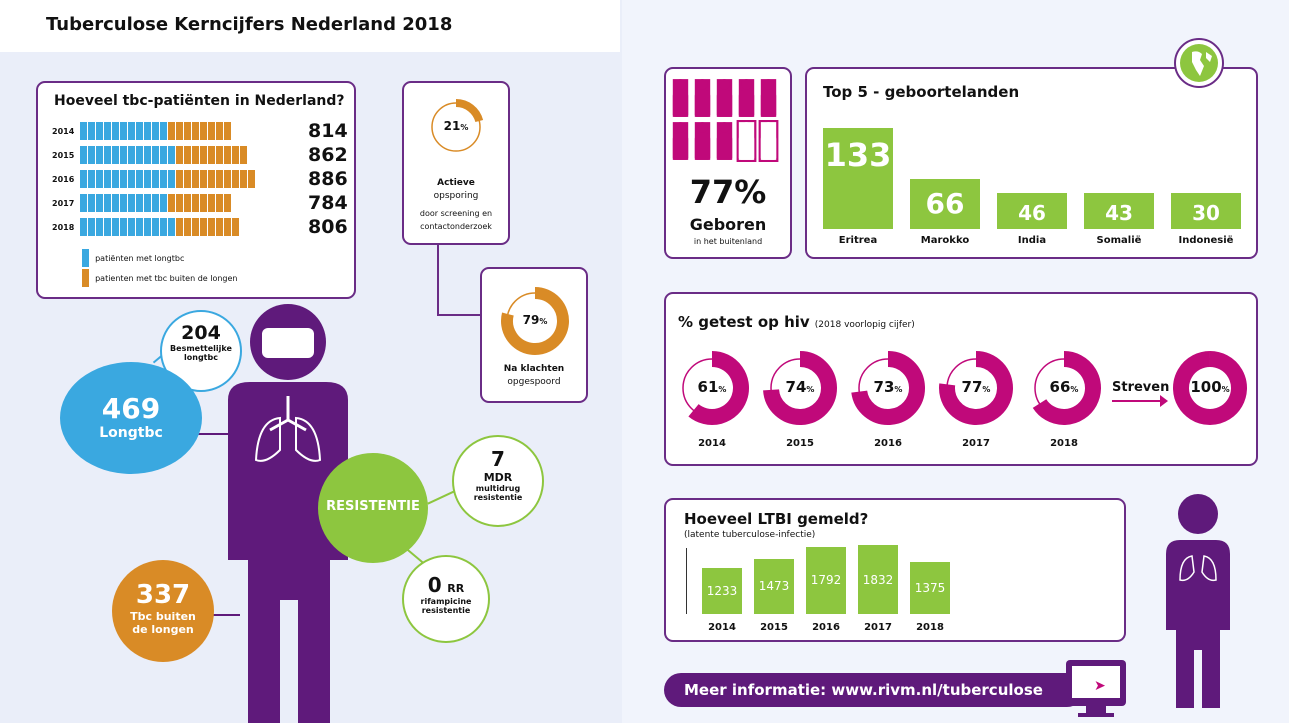 The image size is (1289, 723). I want to click on extra-l2: de longen, so click(163, 629).